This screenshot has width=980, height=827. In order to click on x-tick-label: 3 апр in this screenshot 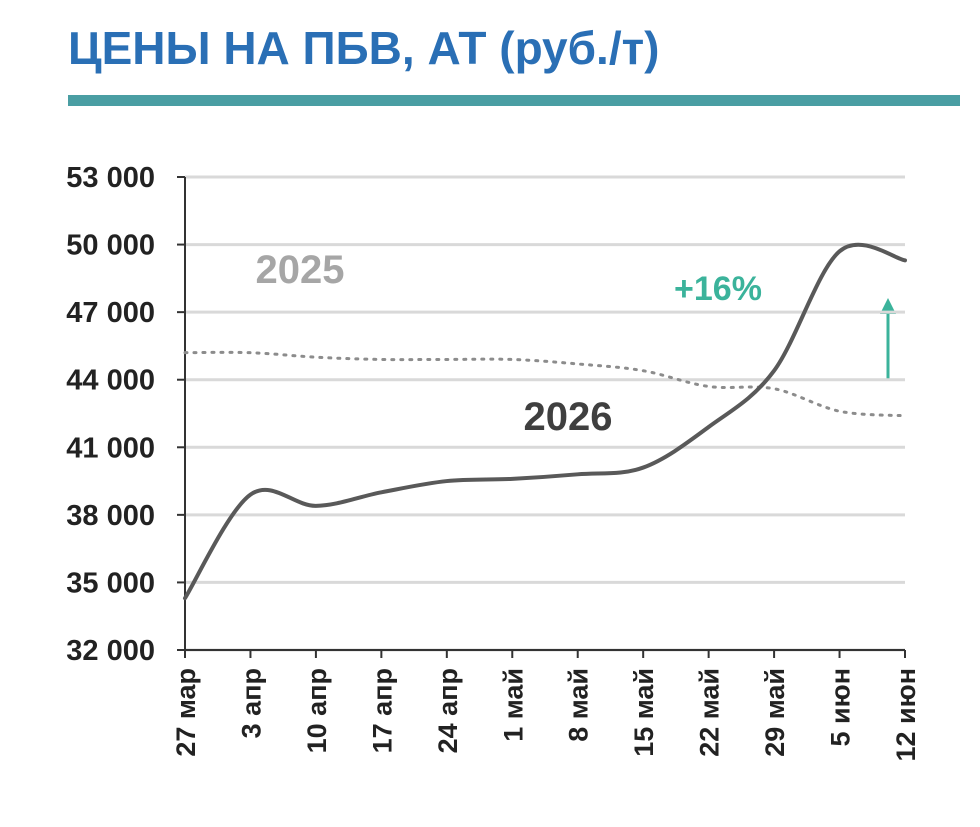, I will do `click(251, 703)`.